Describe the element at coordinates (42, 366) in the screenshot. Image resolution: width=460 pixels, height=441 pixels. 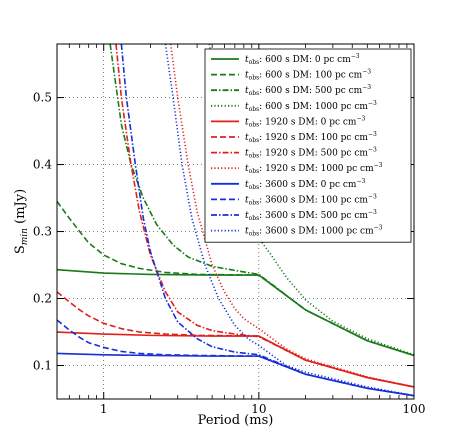
I see `y-tick-label: 0.1` at that location.